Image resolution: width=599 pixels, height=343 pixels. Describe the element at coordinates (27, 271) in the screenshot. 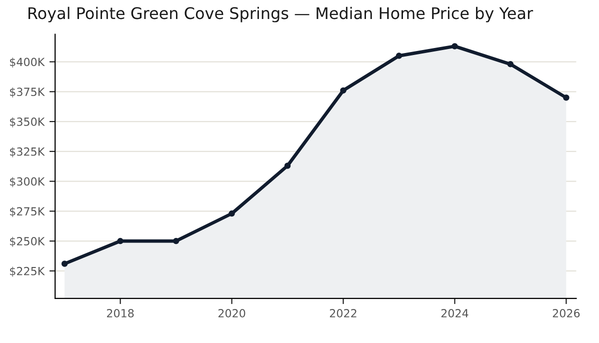

I see `y-tick-label: $225K` at that location.